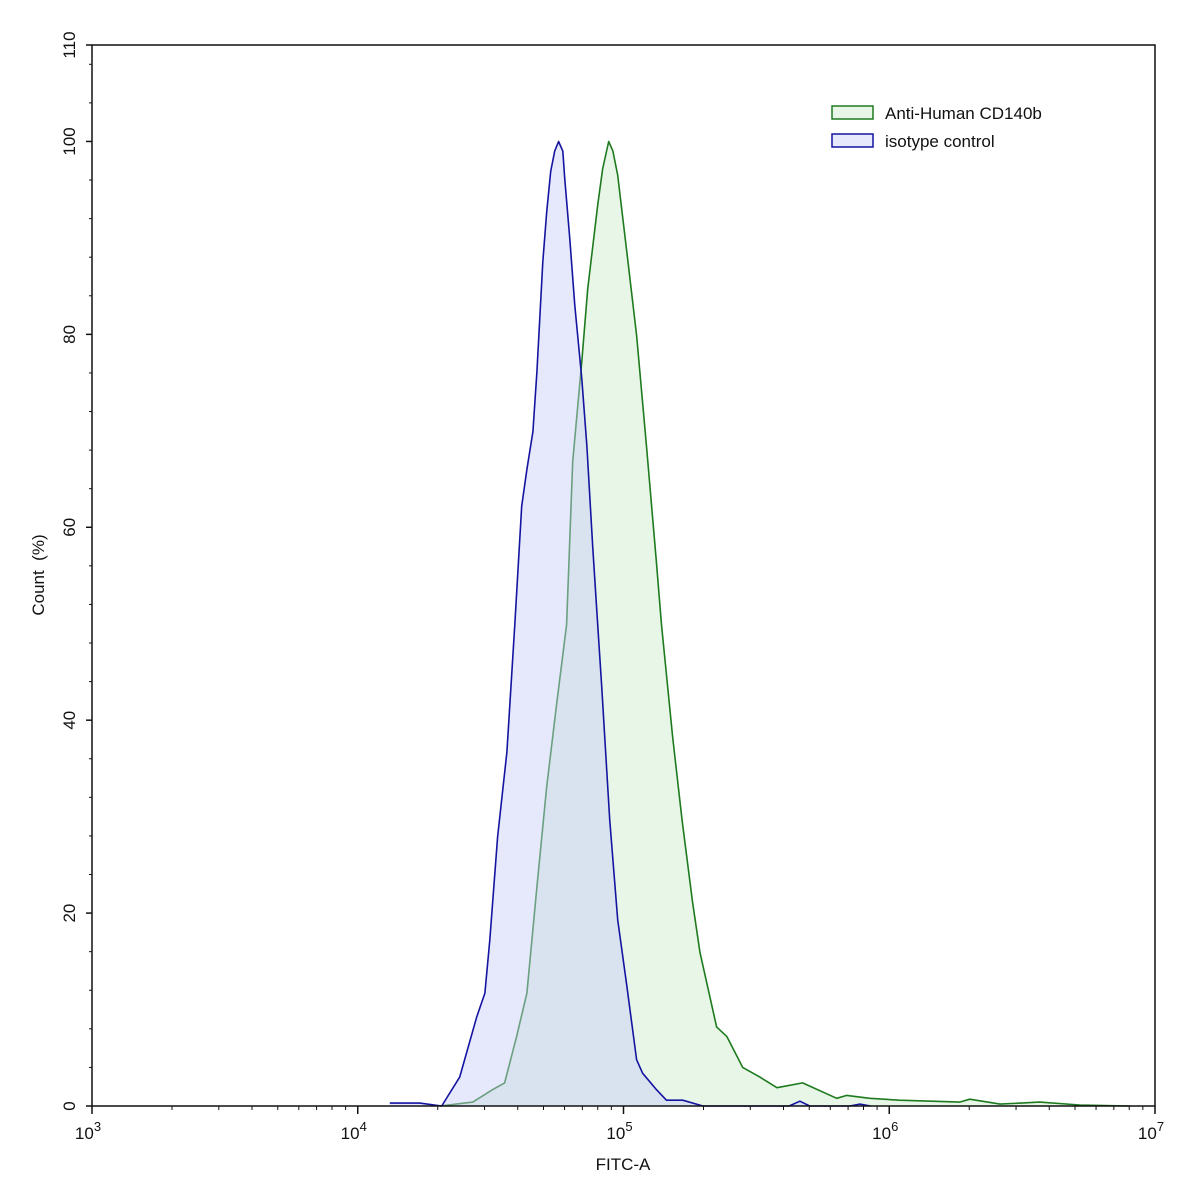 The height and width of the screenshot is (1193, 1197). I want to click on y-tick-label: 110, so click(69, 44).